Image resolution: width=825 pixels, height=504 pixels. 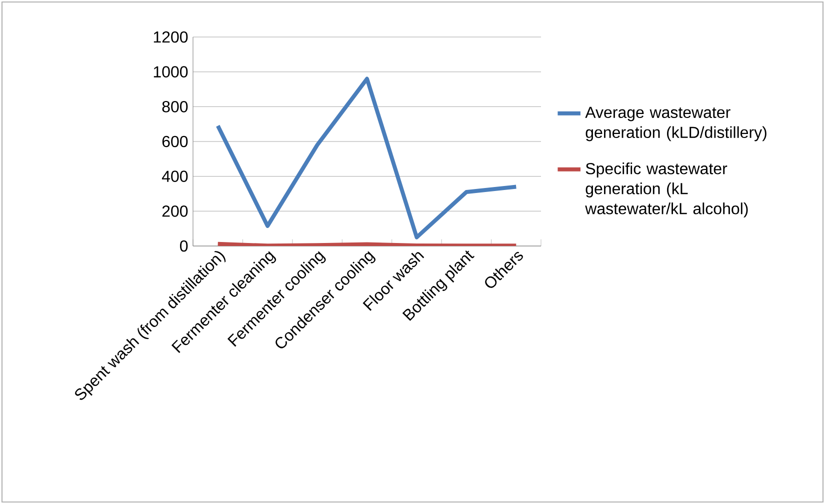 I want to click on legend-label: Average wastewater generation (kLD/distillery), so click(x=675, y=124).